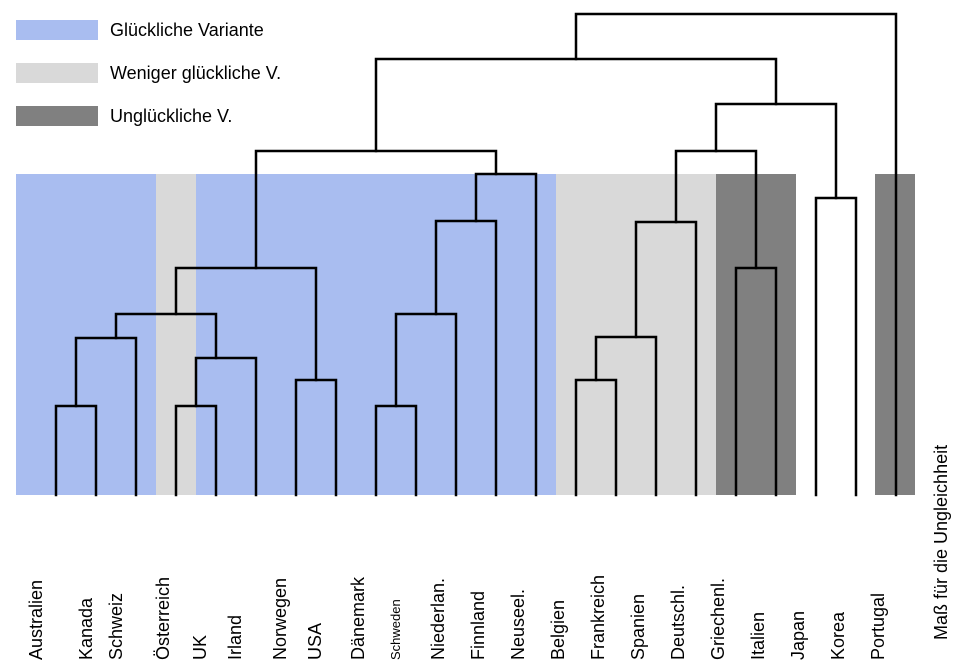 Image resolution: width=956 pixels, height=662 pixels. Describe the element at coordinates (235, 637) in the screenshot. I see `country-label-irland: Irland` at that location.